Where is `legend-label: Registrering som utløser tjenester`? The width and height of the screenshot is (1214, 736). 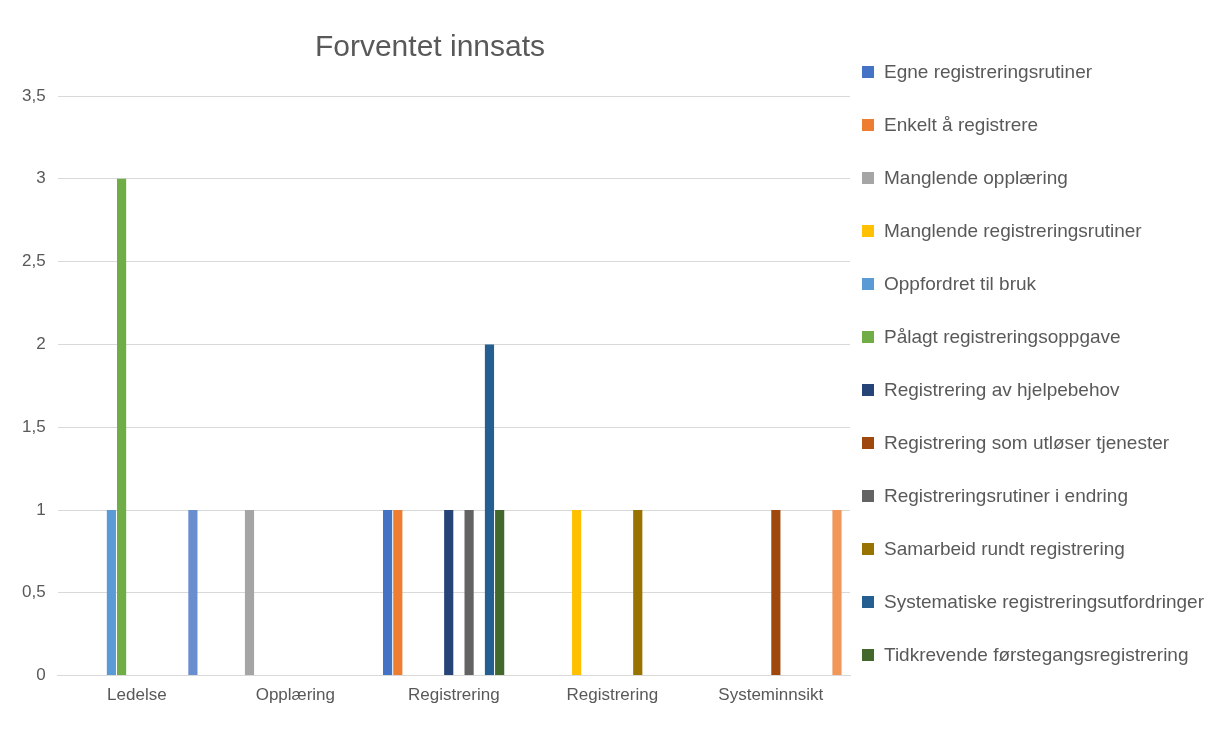 legend-label: Registrering som utløser tjenester is located at coordinates (1027, 442).